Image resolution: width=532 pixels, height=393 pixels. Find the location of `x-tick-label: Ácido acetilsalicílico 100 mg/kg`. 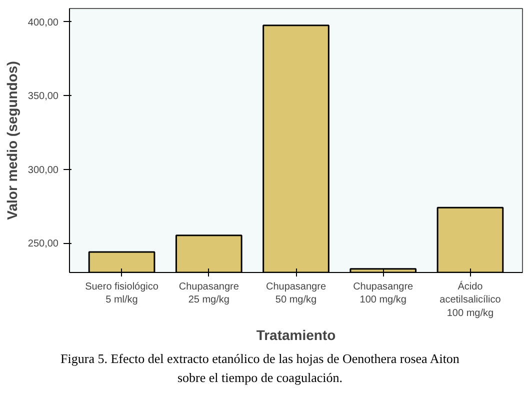

x-tick-label: Ácido acetilsalicílico 100 mg/kg is located at coordinates (471, 299).